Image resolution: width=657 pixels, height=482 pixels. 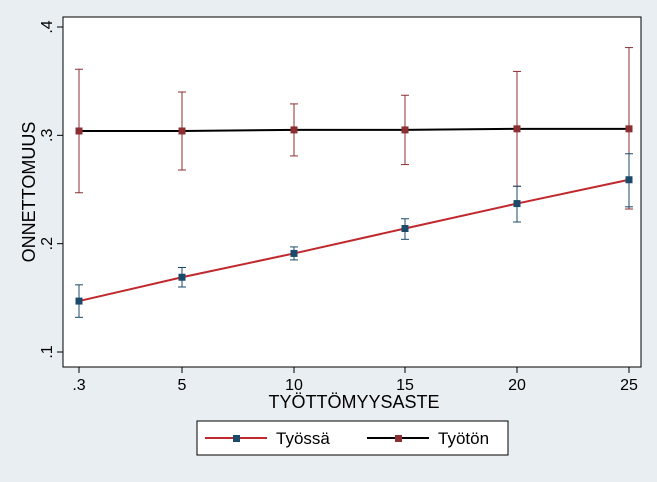 What do you see at coordinates (463, 438) in the screenshot?
I see `legend-label-tyoton: Työtön` at bounding box center [463, 438].